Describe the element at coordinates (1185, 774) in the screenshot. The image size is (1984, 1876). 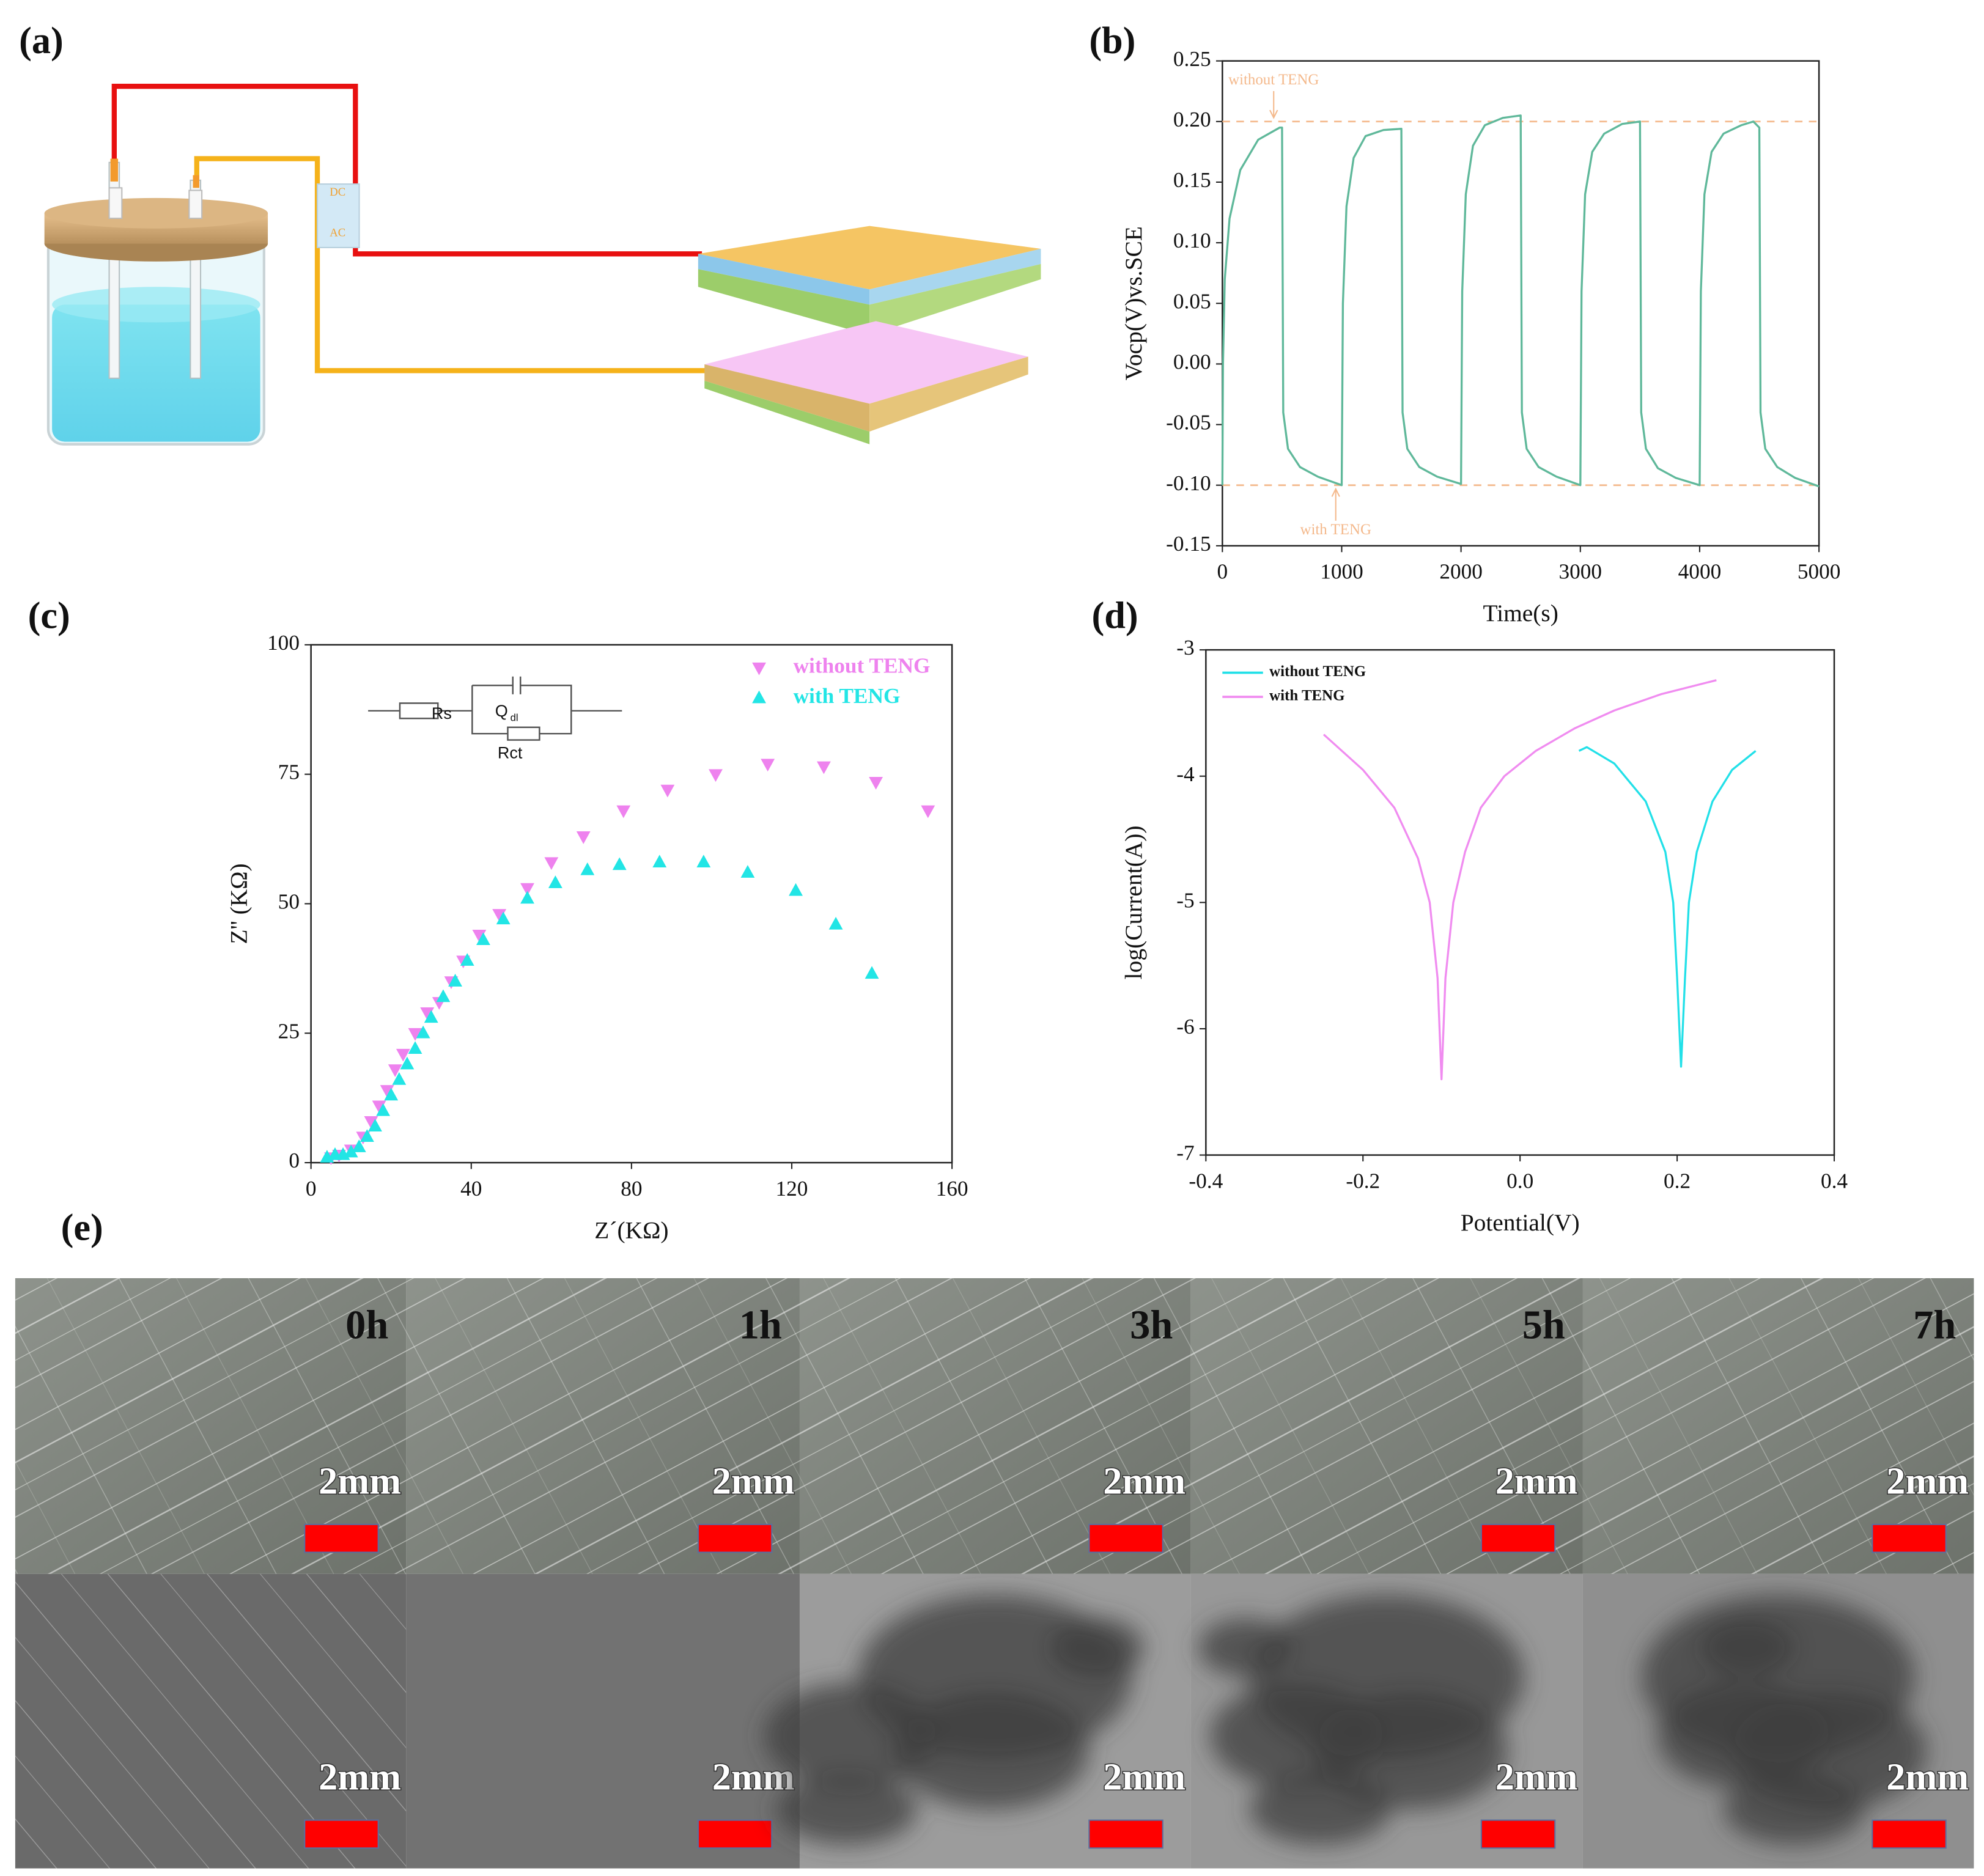
I see `y-tick-label: -4` at that location.